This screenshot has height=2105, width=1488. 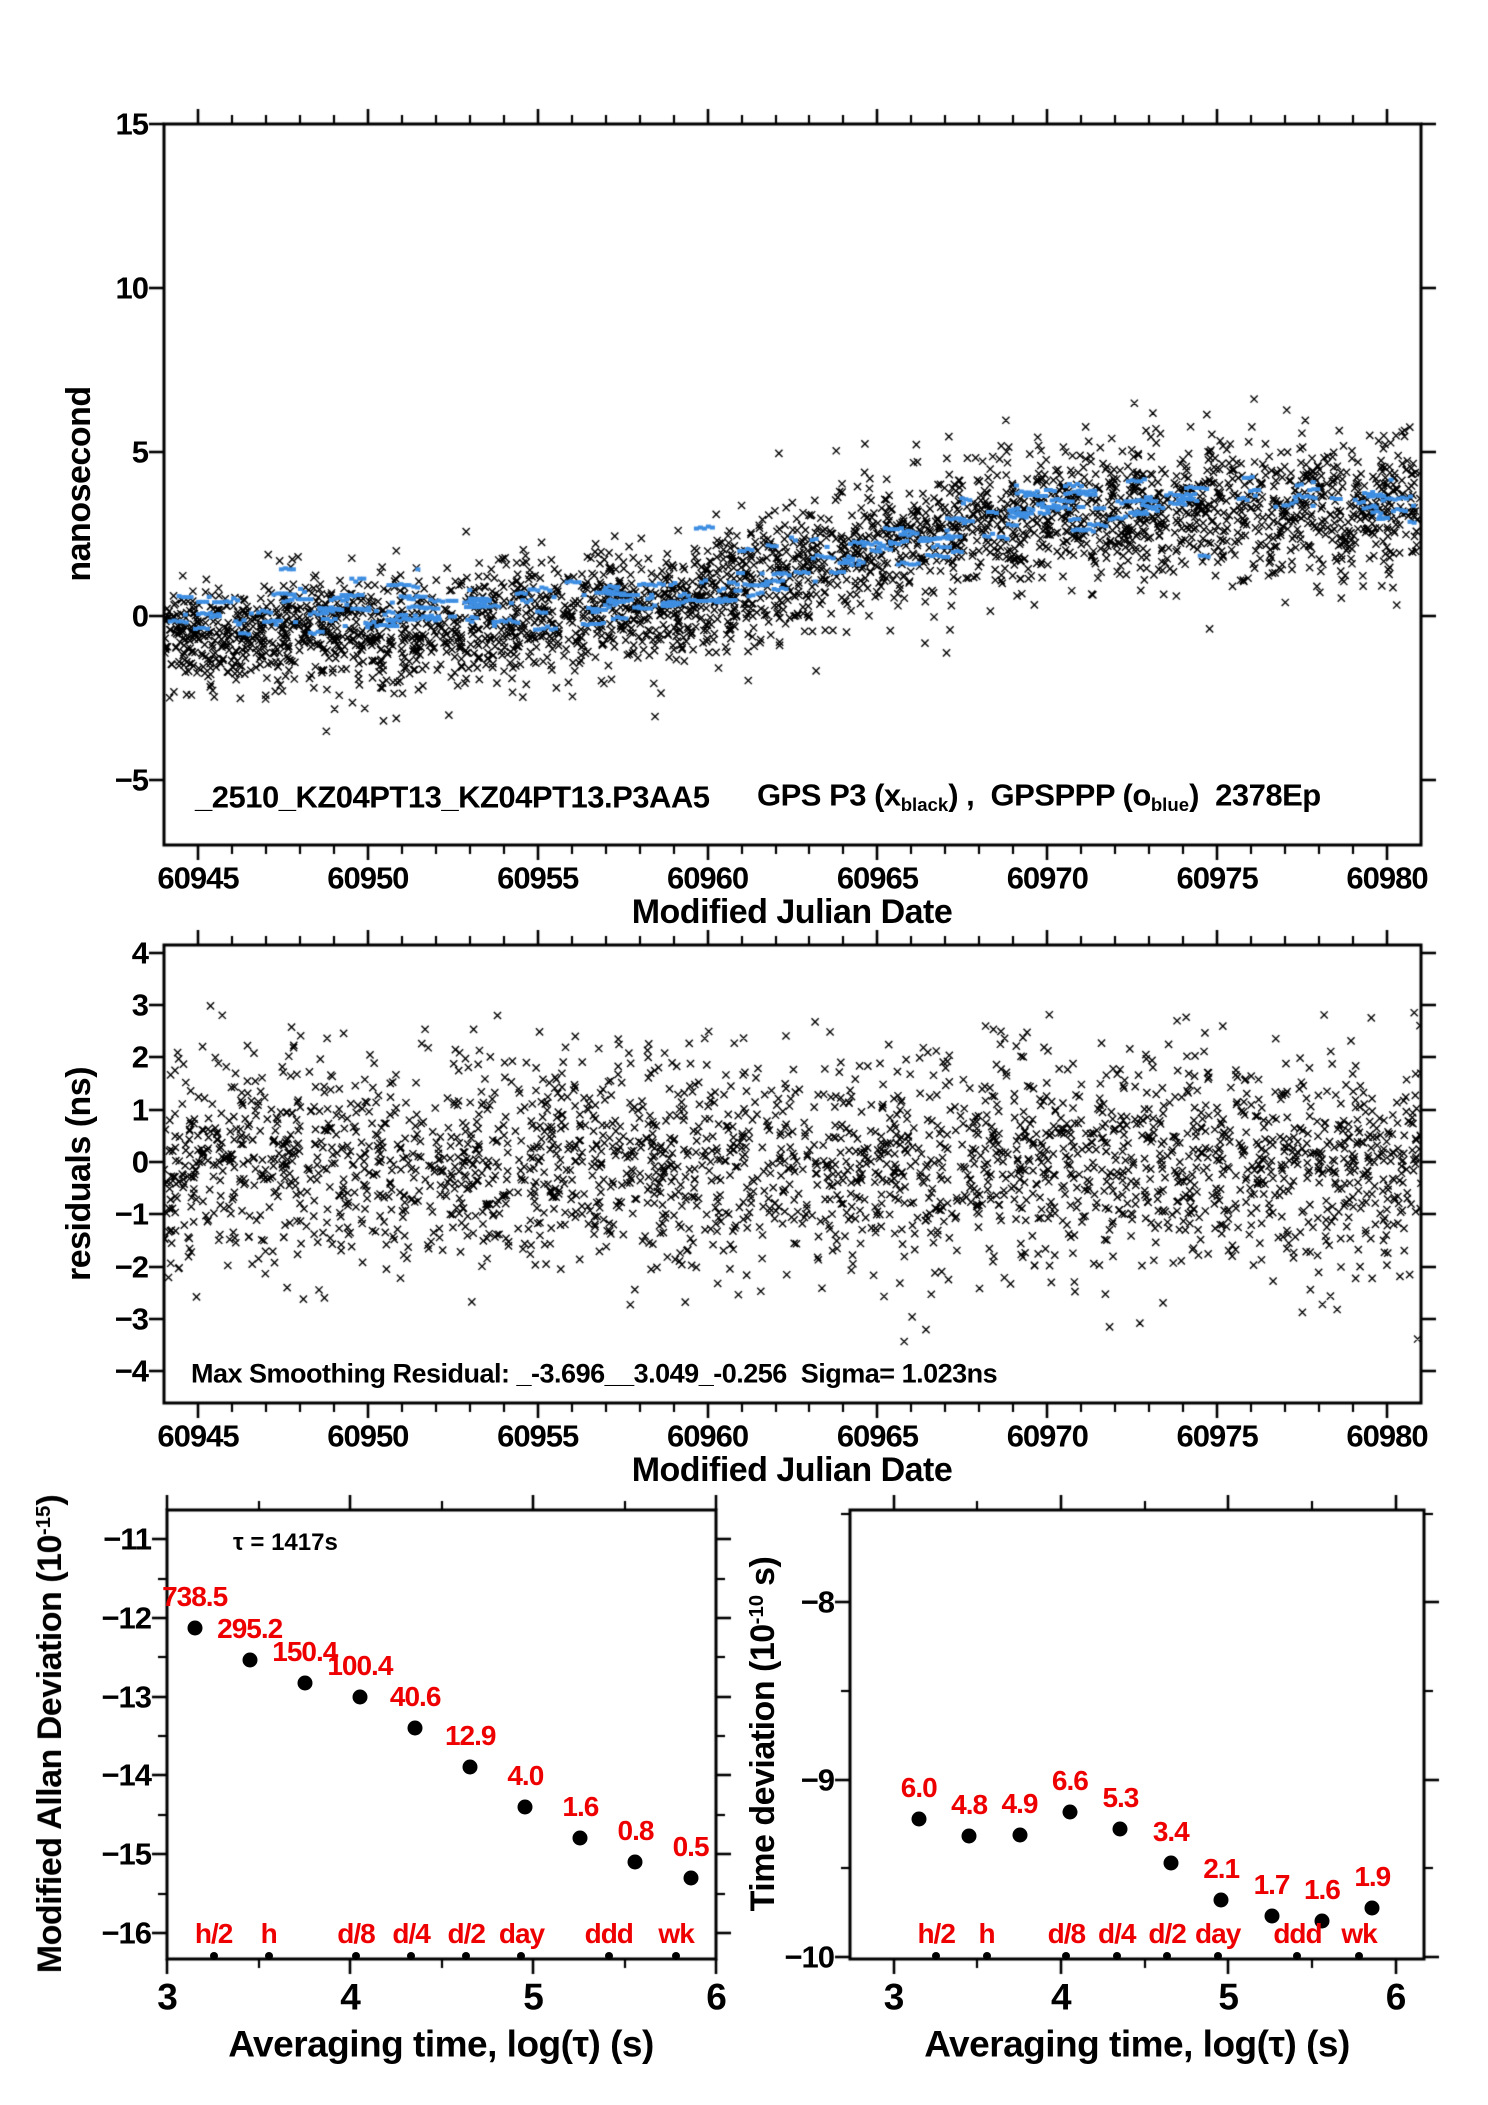 I want to click on y-tick-label: −14, so click(x=126, y=1775).